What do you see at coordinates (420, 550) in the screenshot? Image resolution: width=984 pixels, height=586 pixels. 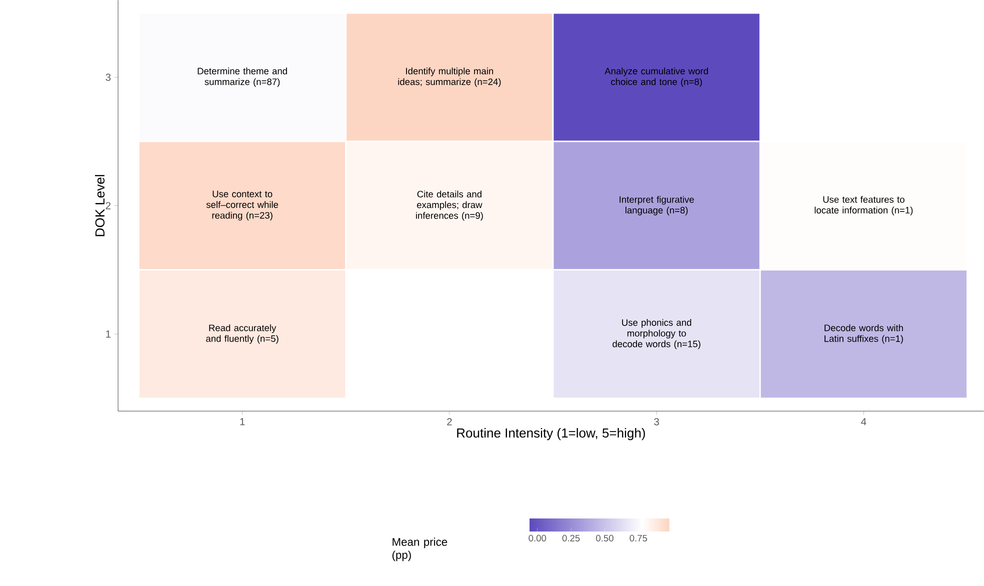 I see `legend-title: Mean price (pp)` at bounding box center [420, 550].